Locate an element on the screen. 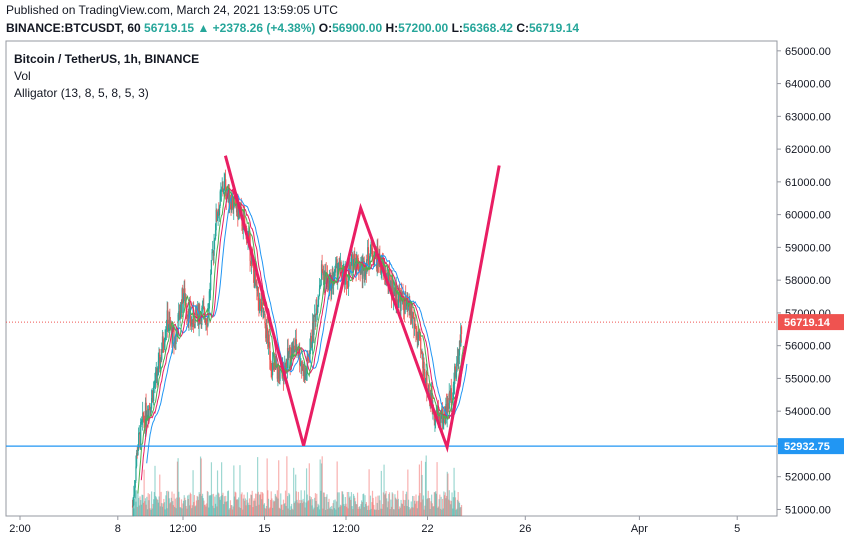  legend-volume: Vol is located at coordinates (22, 76).